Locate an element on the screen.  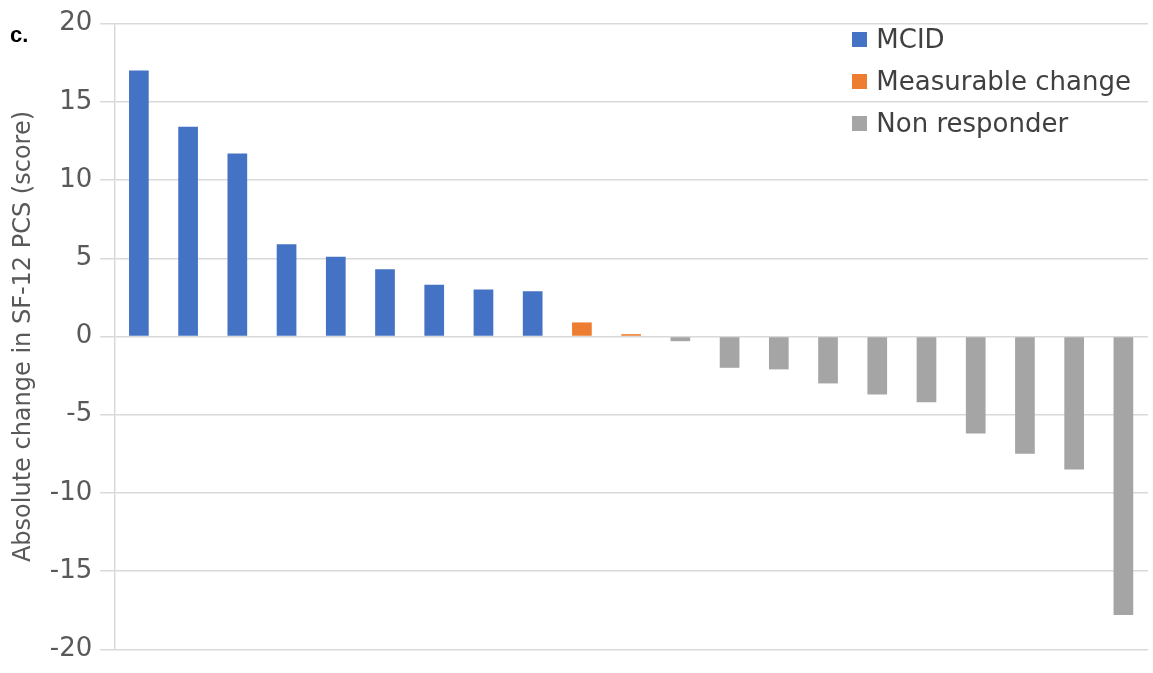
legend-label: Measurable change is located at coordinates (1003, 81).